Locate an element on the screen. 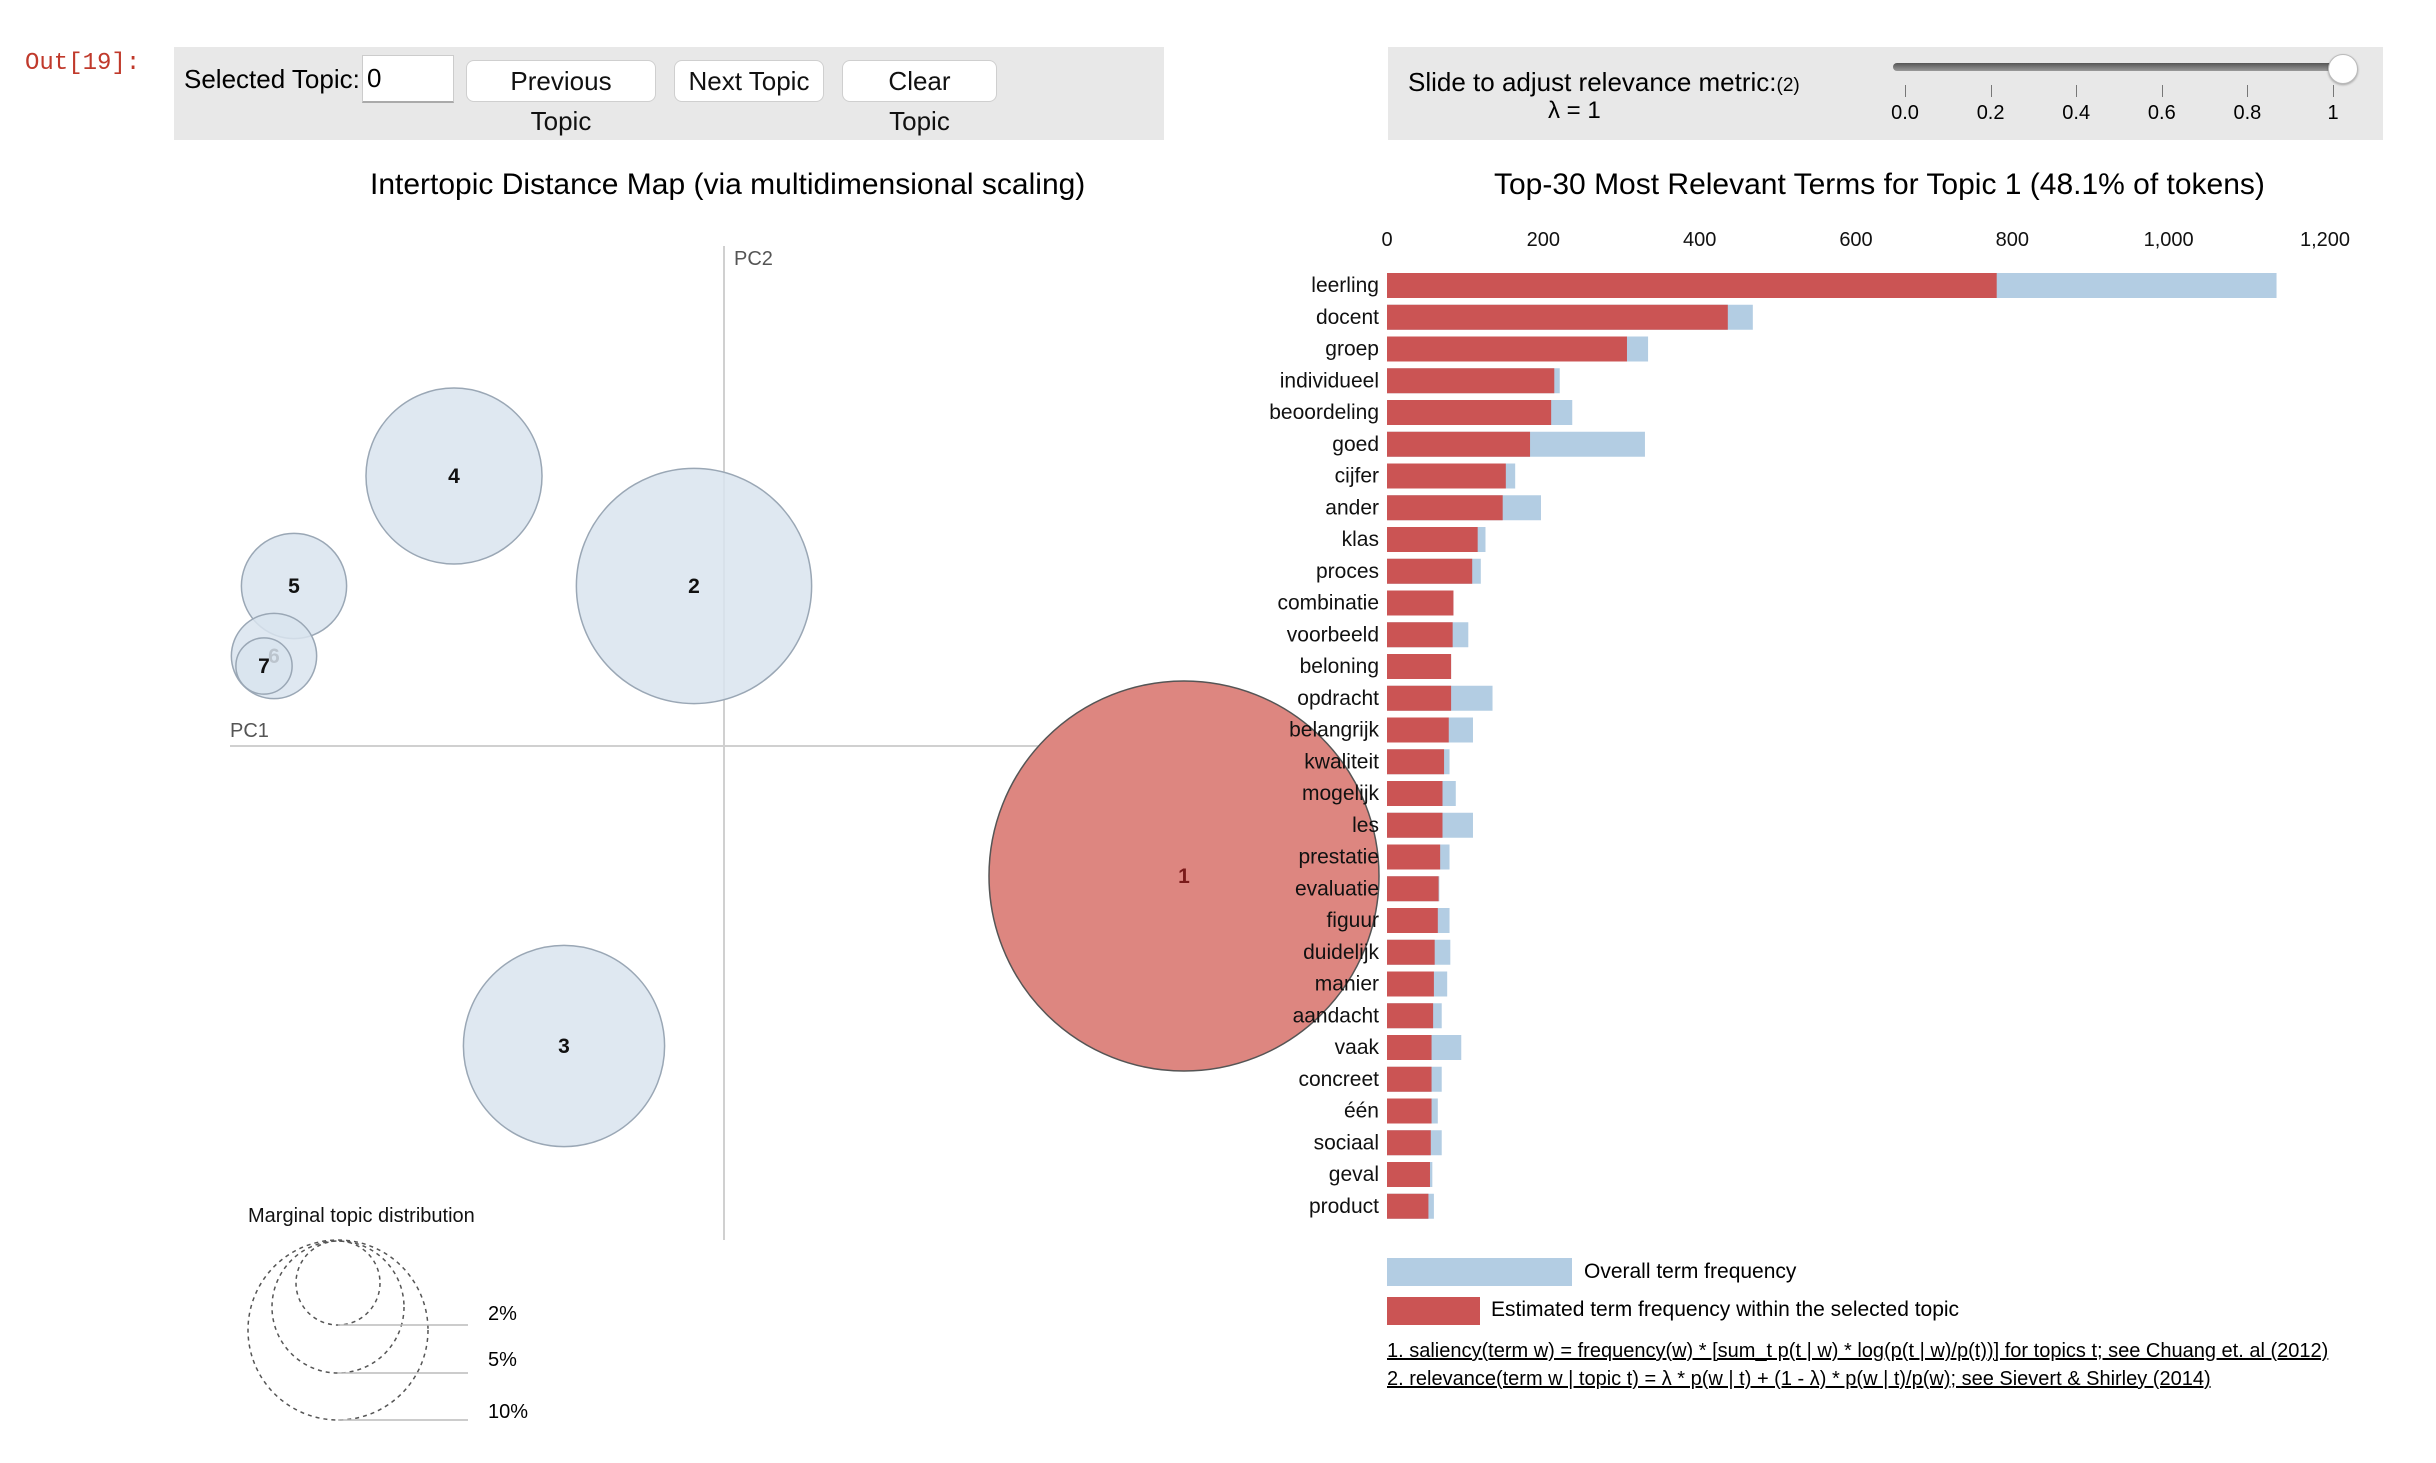 The image size is (2436, 1463). bar-topic-figuur is located at coordinates (1412, 920).